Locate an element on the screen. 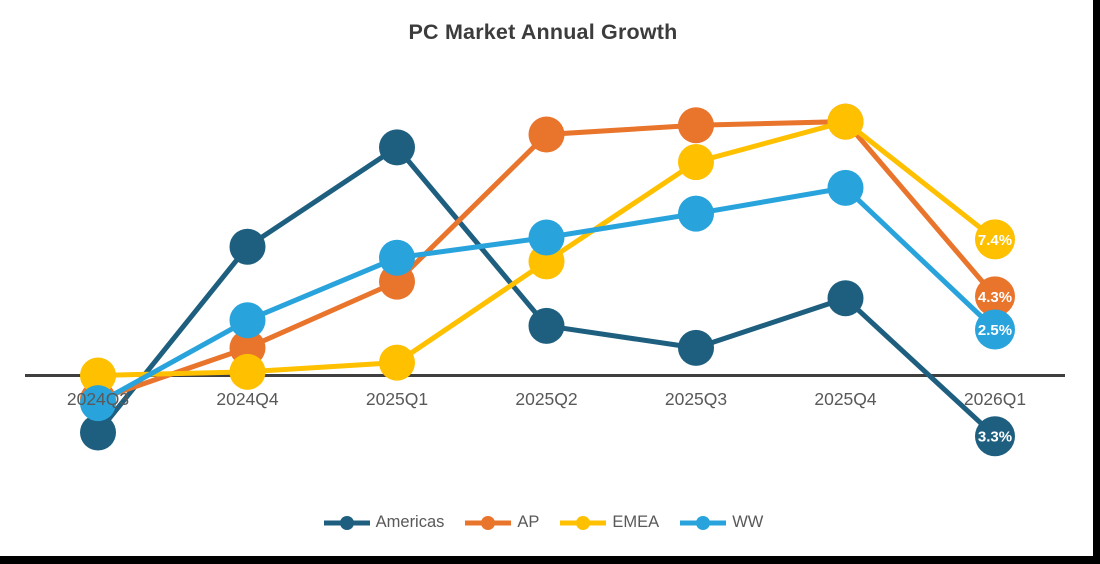 Image resolution: width=1100 pixels, height=564 pixels. end-label-emea: 7.4% is located at coordinates (995, 240).